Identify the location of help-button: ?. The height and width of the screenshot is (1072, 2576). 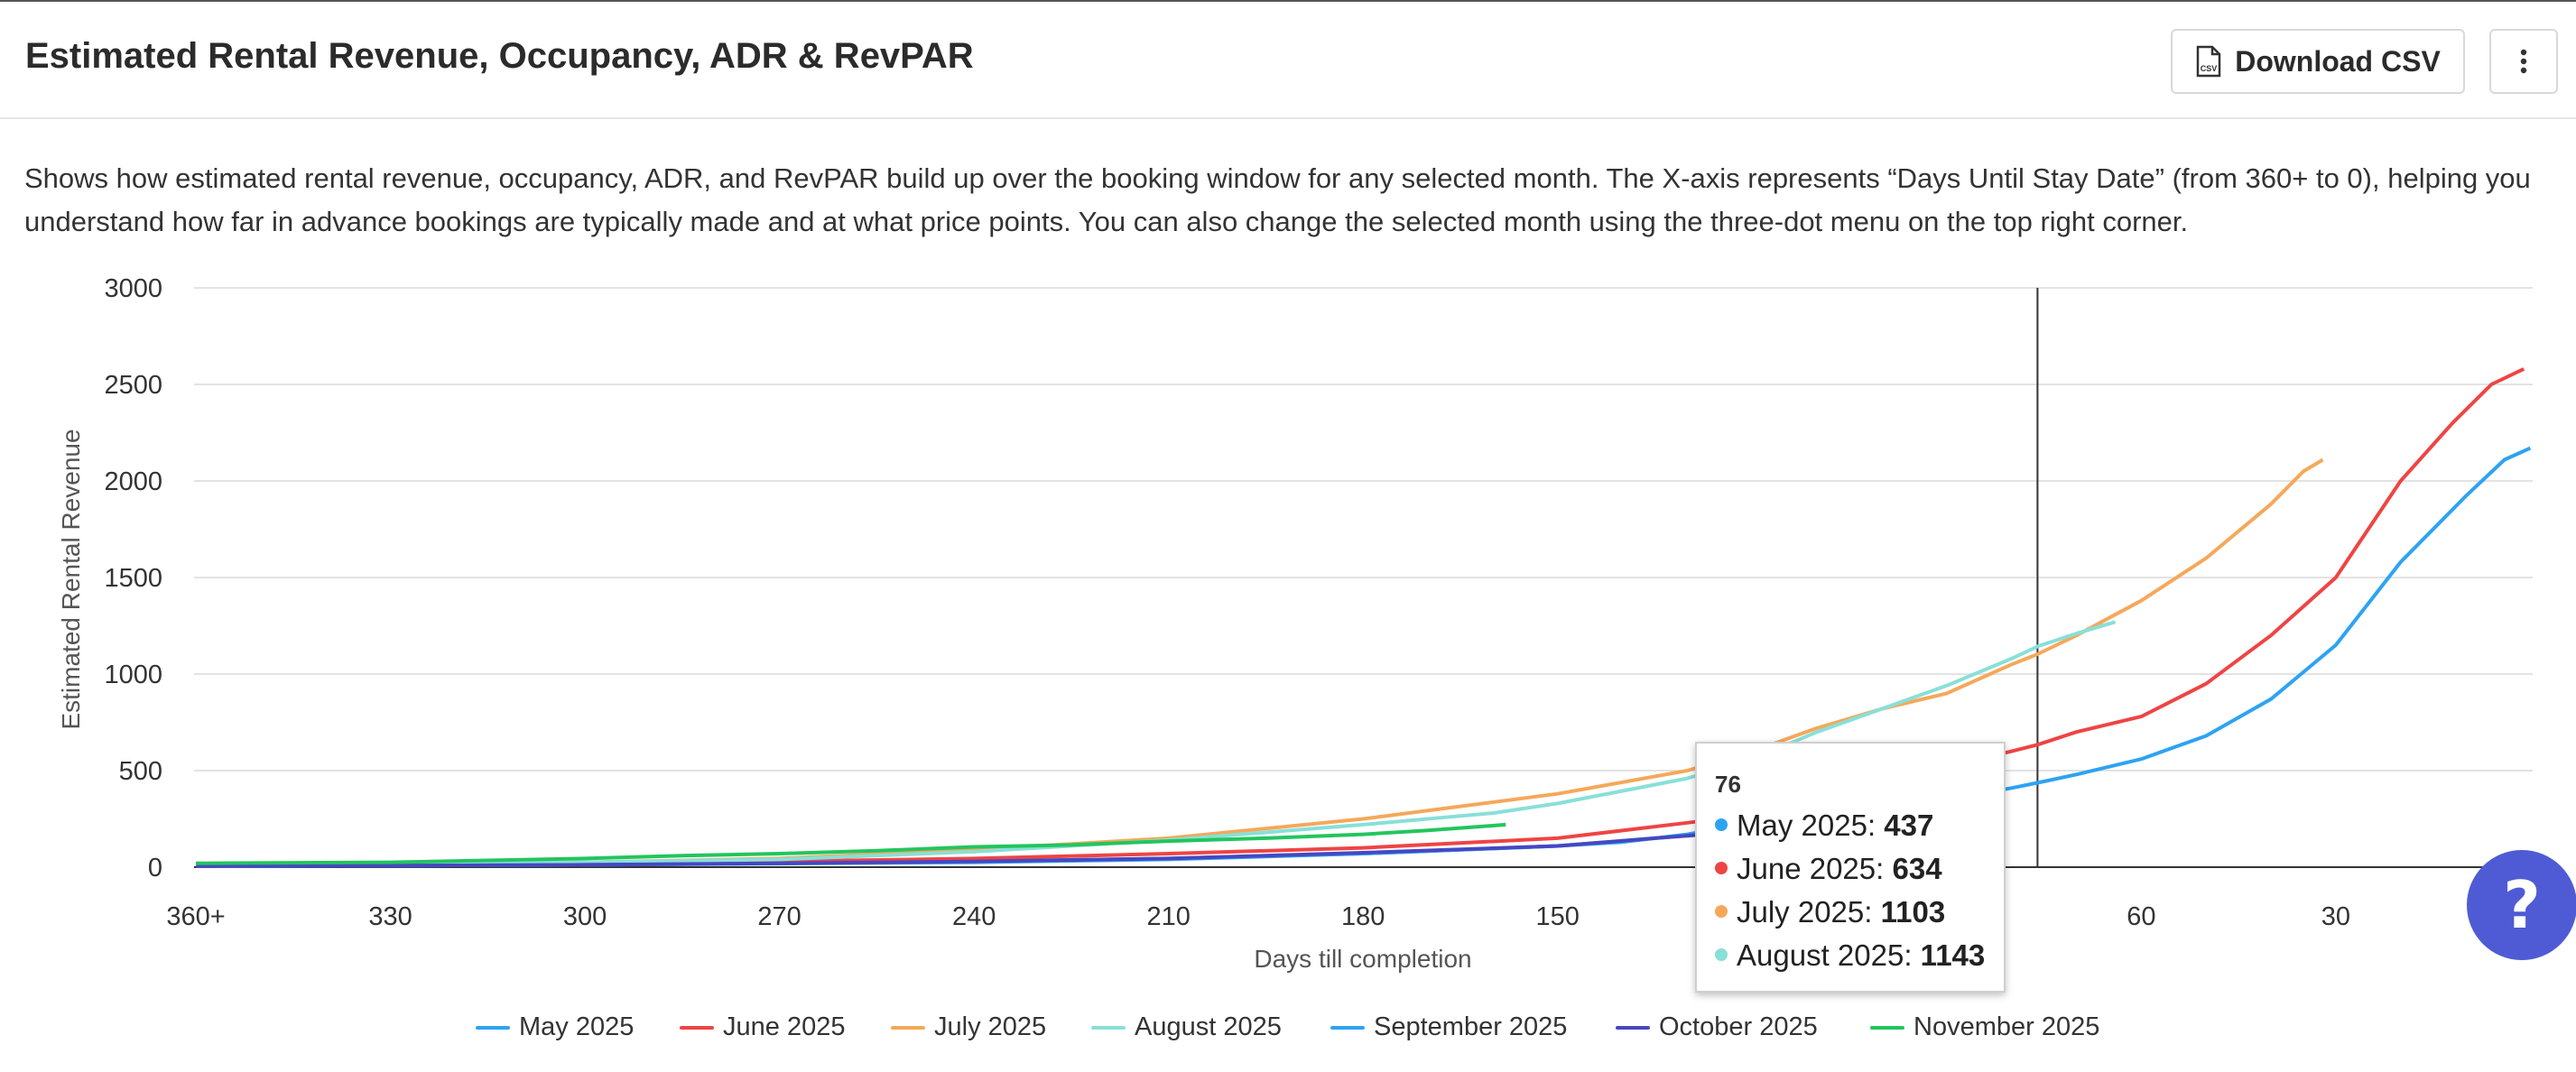
(2522, 905).